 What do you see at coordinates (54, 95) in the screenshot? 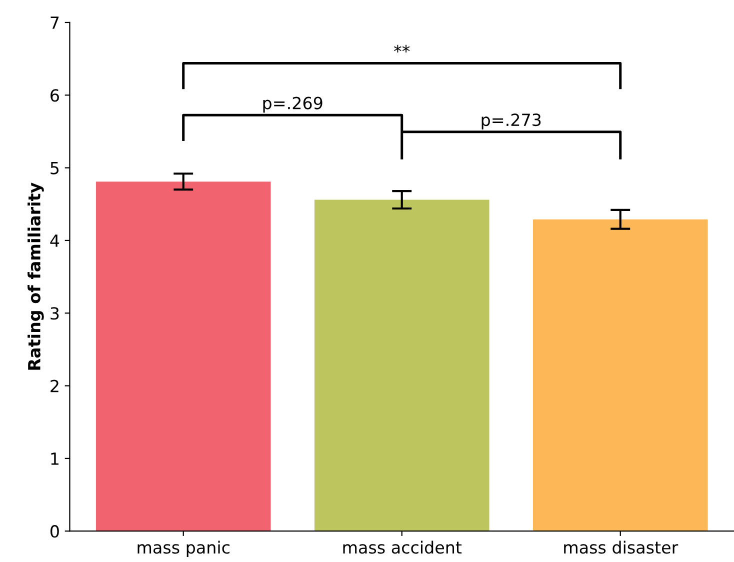
I see `y-tick-label: 6` at bounding box center [54, 95].